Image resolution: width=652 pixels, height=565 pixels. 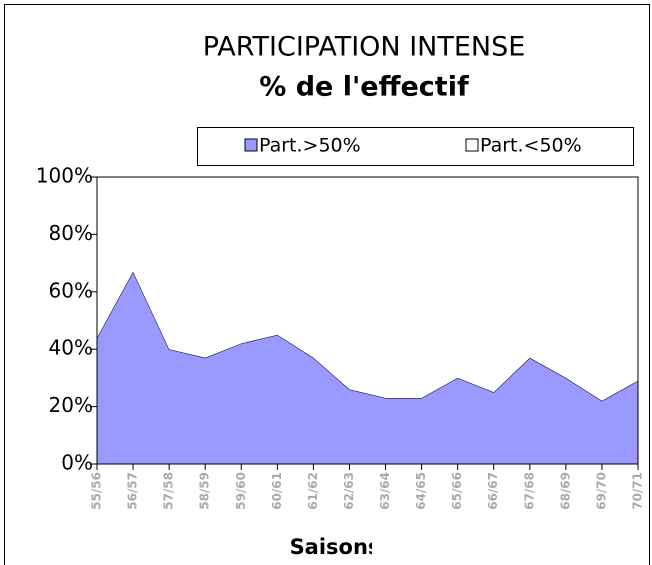 I want to click on x-tick-label: 66/67, so click(x=493, y=491).